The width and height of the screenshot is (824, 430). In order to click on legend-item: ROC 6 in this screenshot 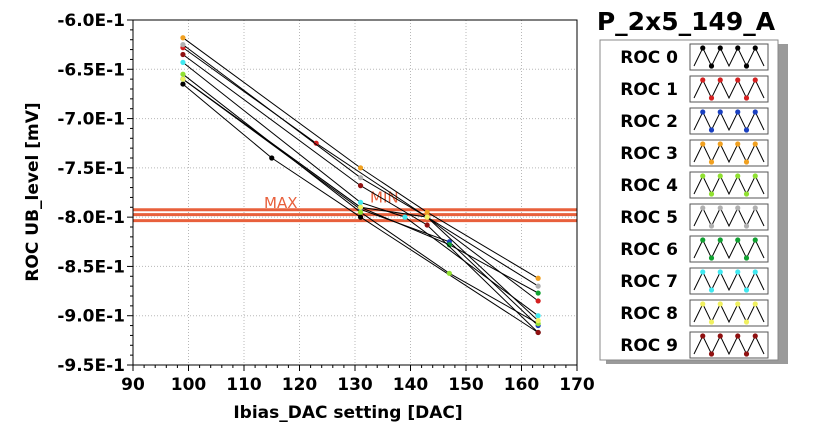, I will do `click(694, 249)`.